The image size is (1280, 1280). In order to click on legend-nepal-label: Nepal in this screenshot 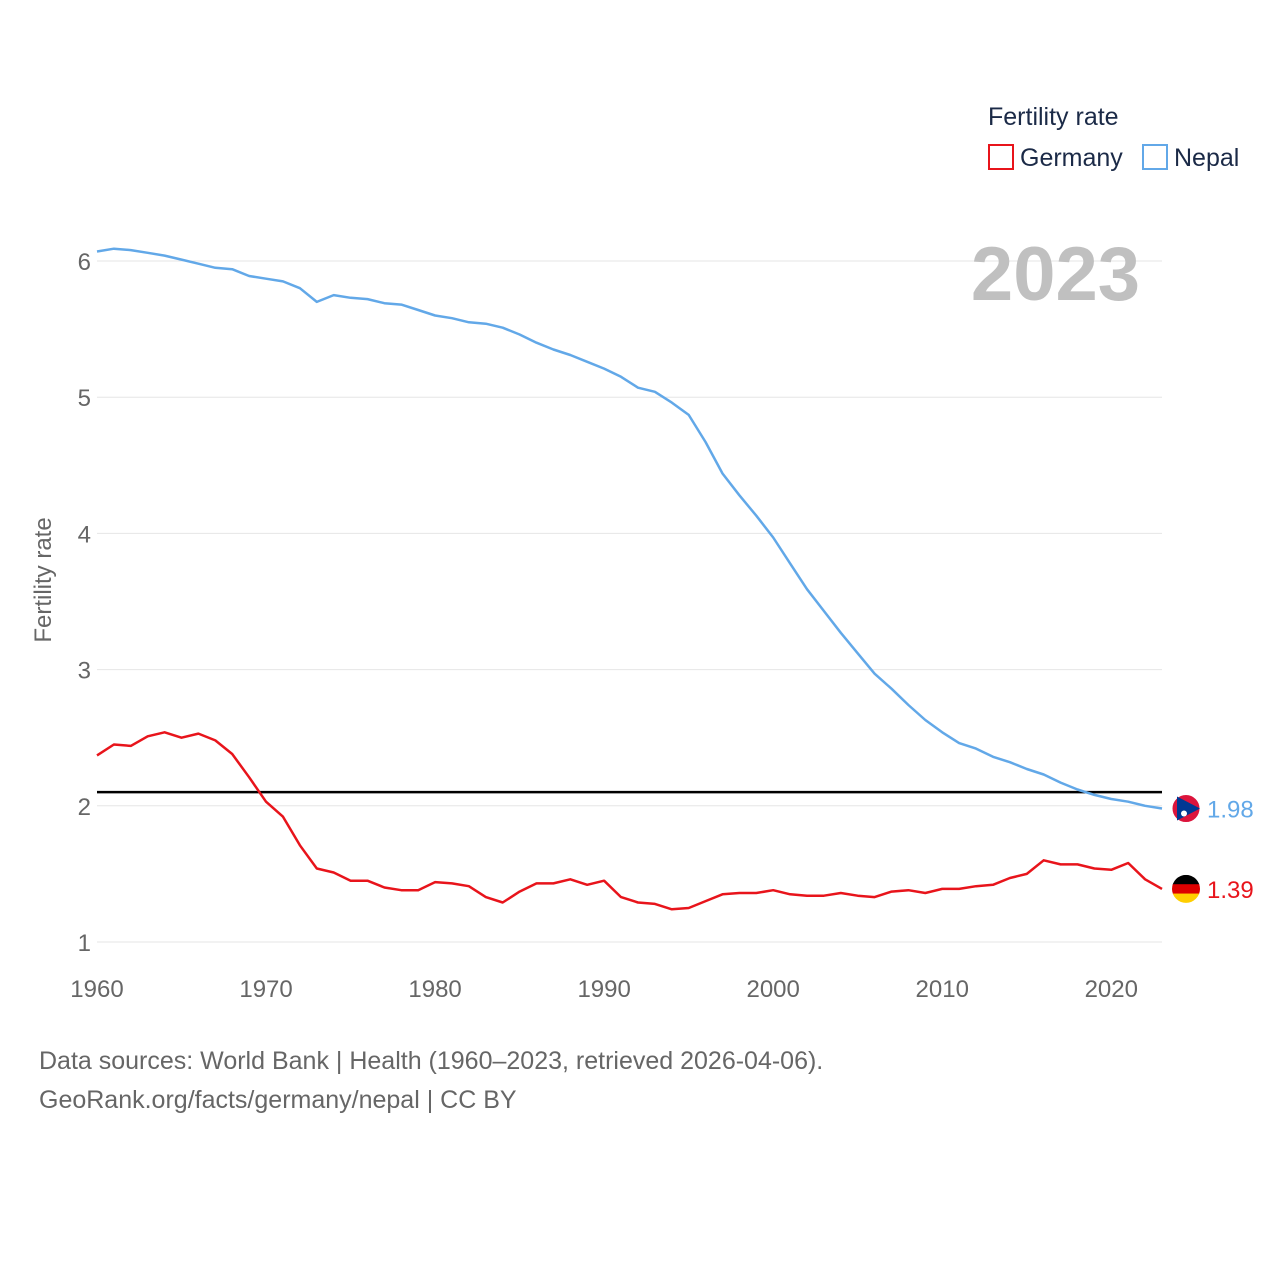, I will do `click(1206, 158)`.